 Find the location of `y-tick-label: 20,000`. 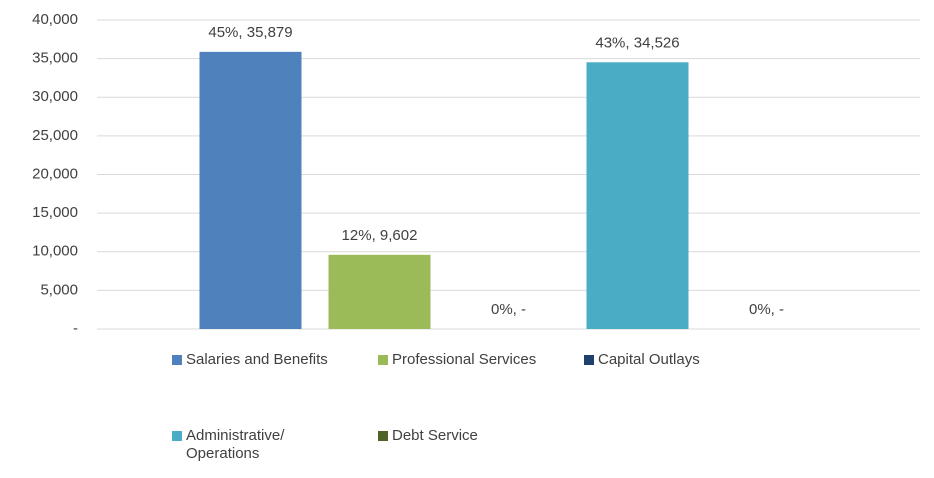

y-tick-label: 20,000 is located at coordinates (55, 173).